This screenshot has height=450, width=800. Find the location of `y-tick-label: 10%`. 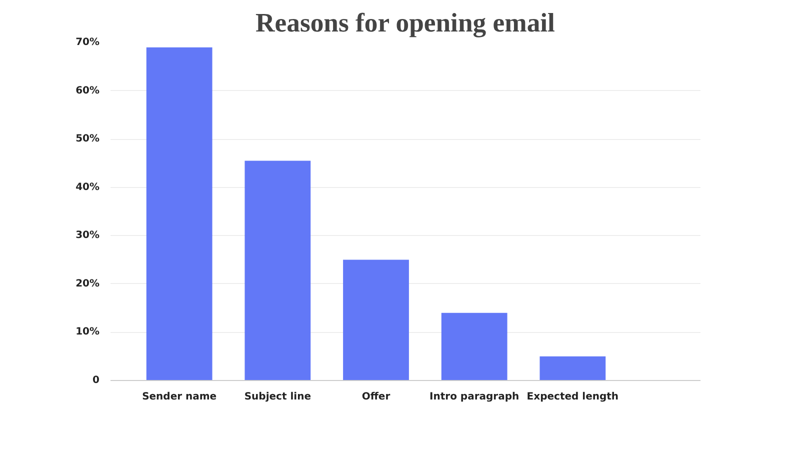

y-tick-label: 10% is located at coordinates (88, 332).